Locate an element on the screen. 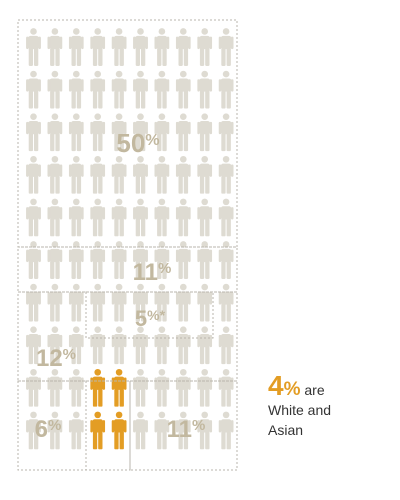  region-box-11-bottom is located at coordinates (183, 425).